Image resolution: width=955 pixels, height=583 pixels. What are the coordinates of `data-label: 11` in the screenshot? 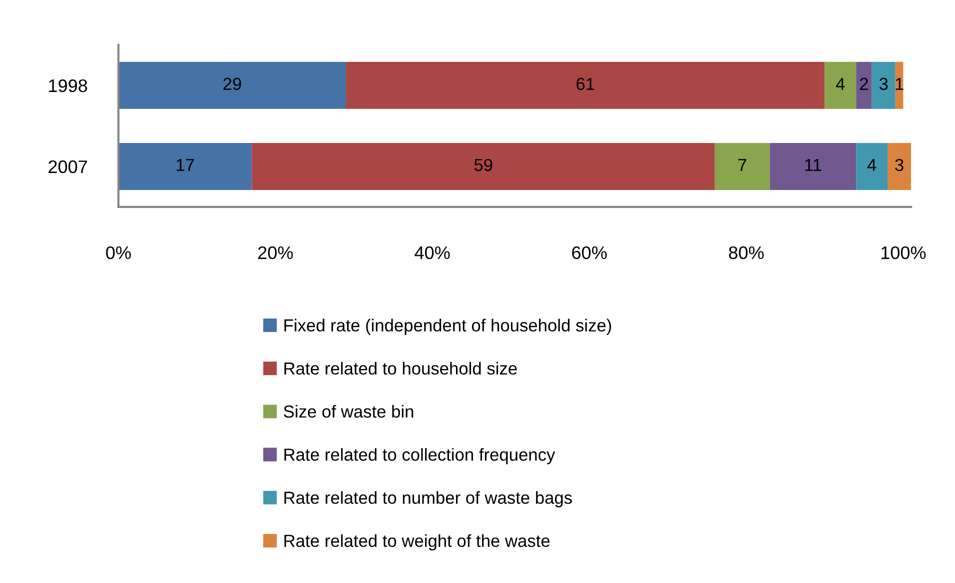 It's located at (813, 164).